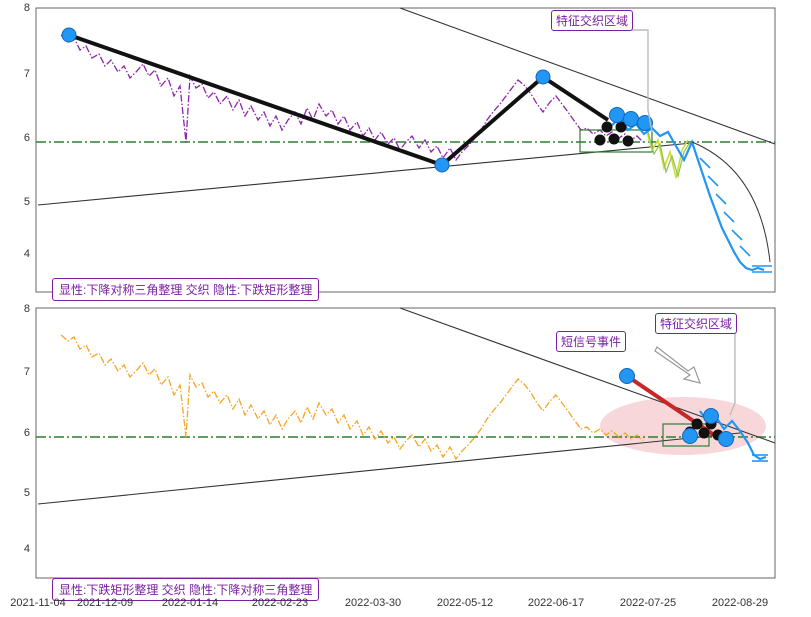  I want to click on xtick-3: 2022-02-23, so click(280, 603).